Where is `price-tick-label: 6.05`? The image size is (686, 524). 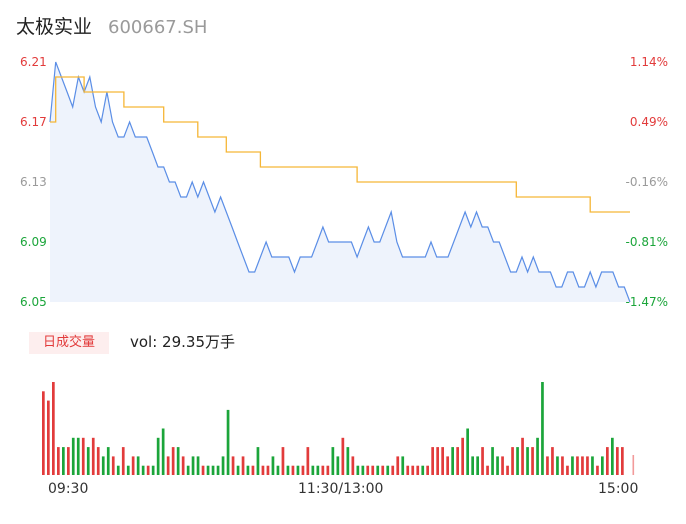 price-tick-label: 6.05 is located at coordinates (33, 302).